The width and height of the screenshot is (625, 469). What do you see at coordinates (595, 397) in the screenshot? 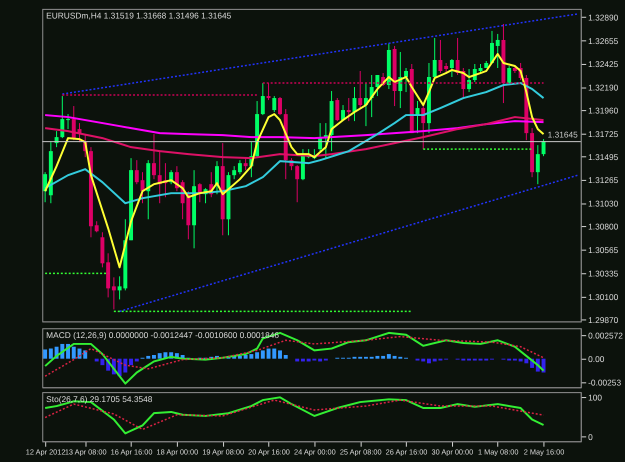
I see `y-tick-label: 100` at bounding box center [595, 397].